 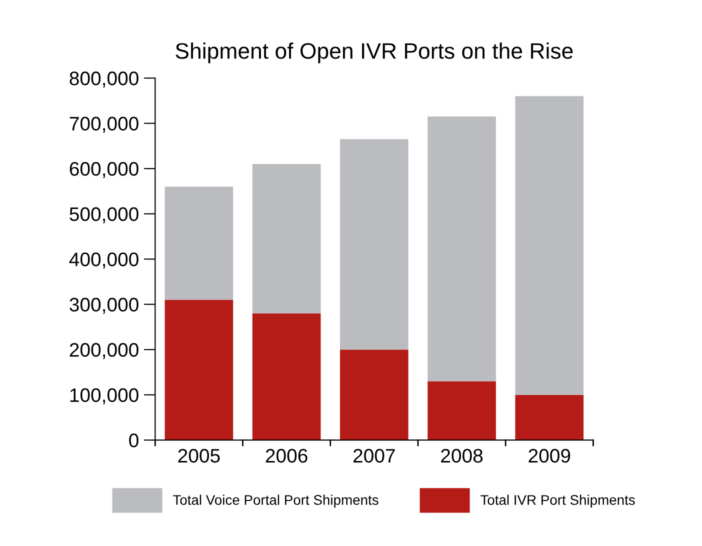 What do you see at coordinates (133, 441) in the screenshot?
I see `y-tick-label: 0` at bounding box center [133, 441].